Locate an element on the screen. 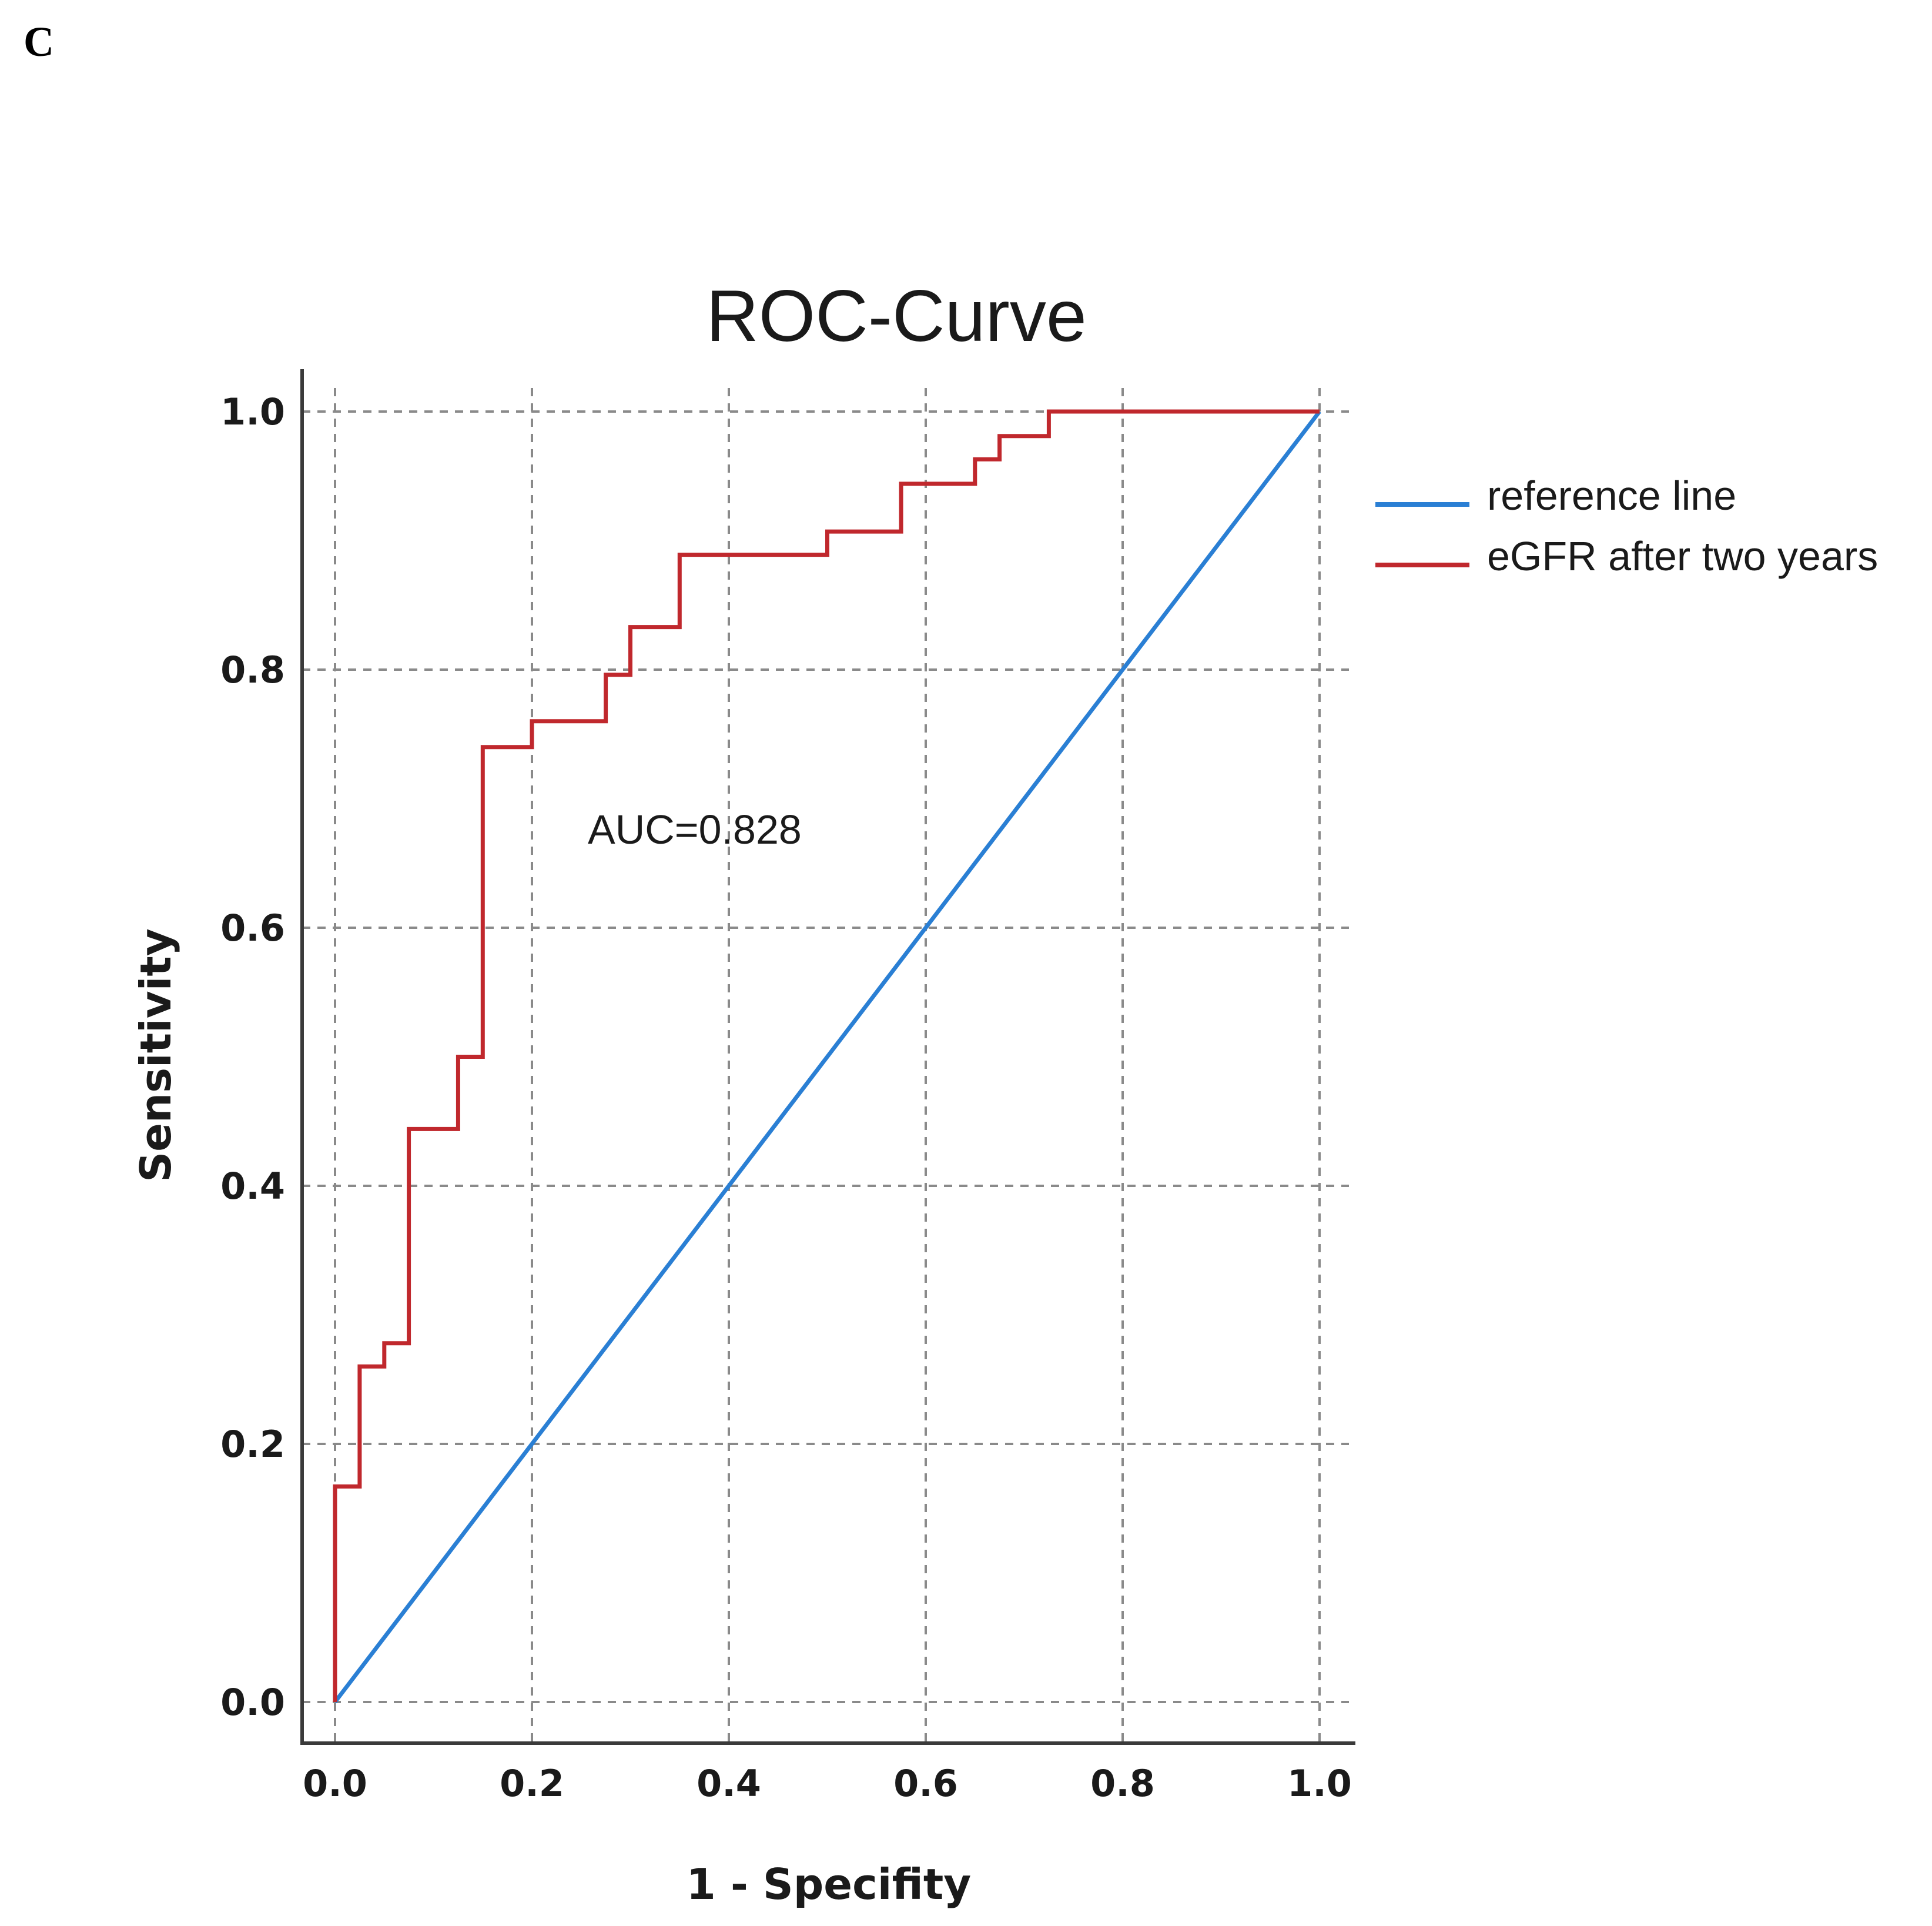 This screenshot has height=1926, width=1932. x-tick-label: 1.0 is located at coordinates (1319, 1783).